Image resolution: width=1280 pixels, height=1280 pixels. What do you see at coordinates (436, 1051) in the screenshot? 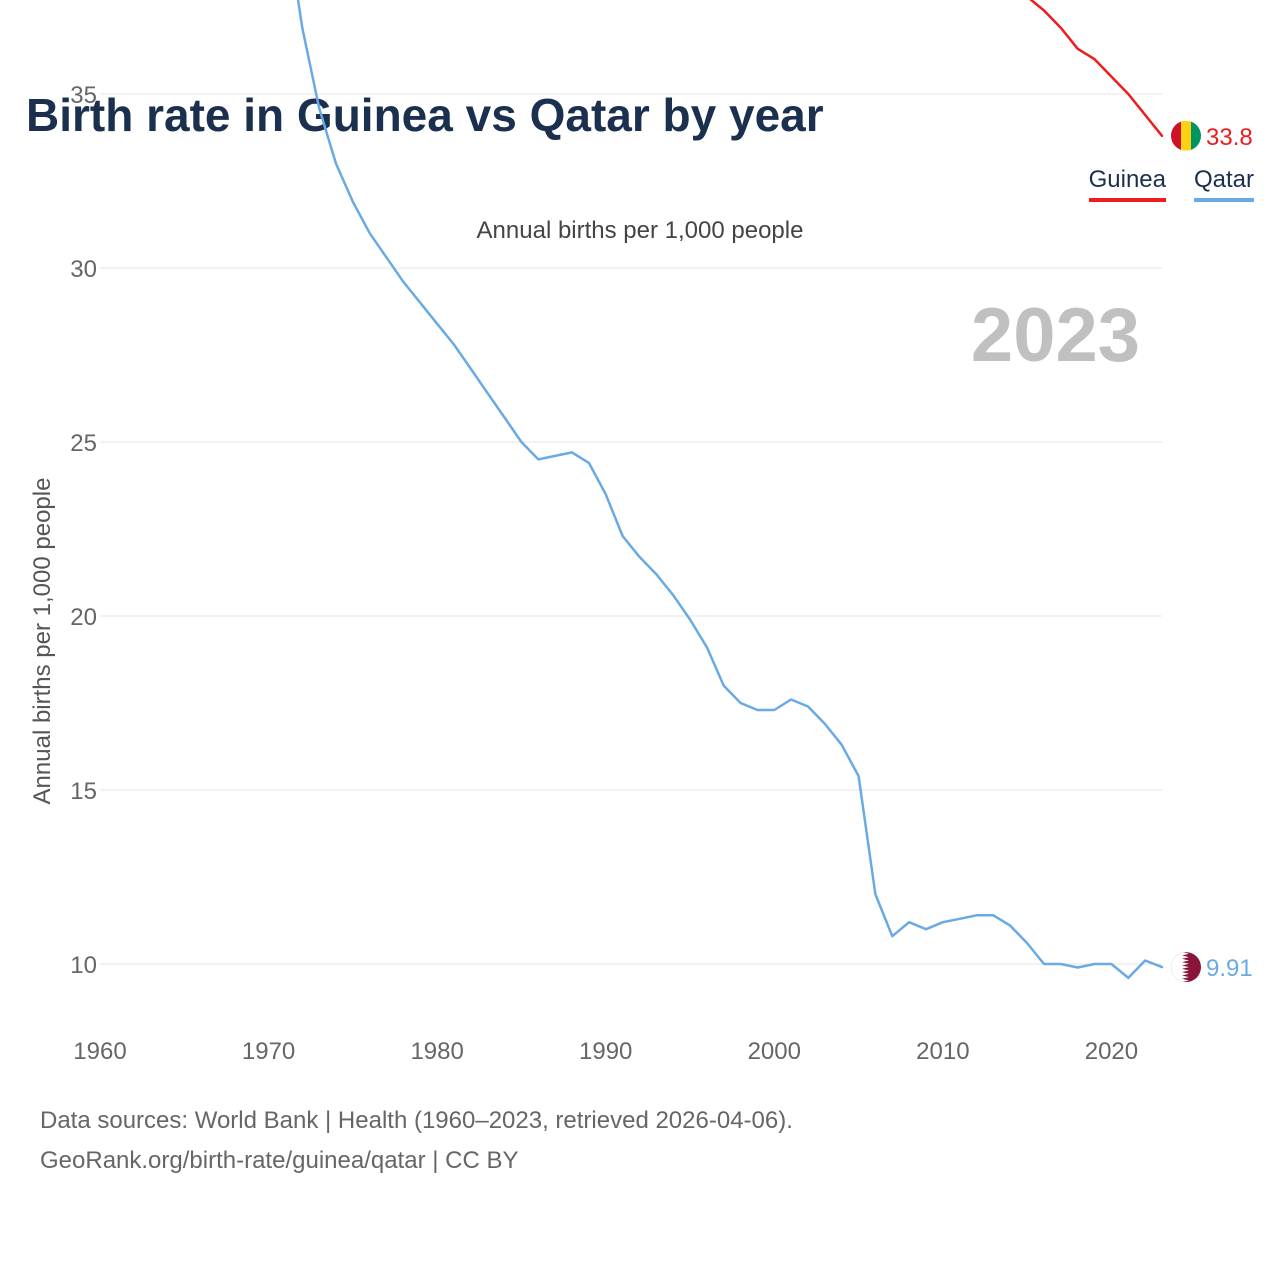
I see `x-tick-label: 1980` at bounding box center [436, 1051].